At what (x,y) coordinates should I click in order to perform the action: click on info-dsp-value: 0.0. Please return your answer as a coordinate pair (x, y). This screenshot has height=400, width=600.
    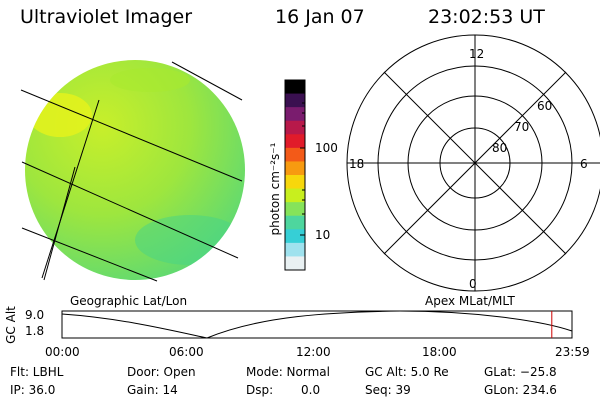
    Looking at the image, I should click on (311, 390).